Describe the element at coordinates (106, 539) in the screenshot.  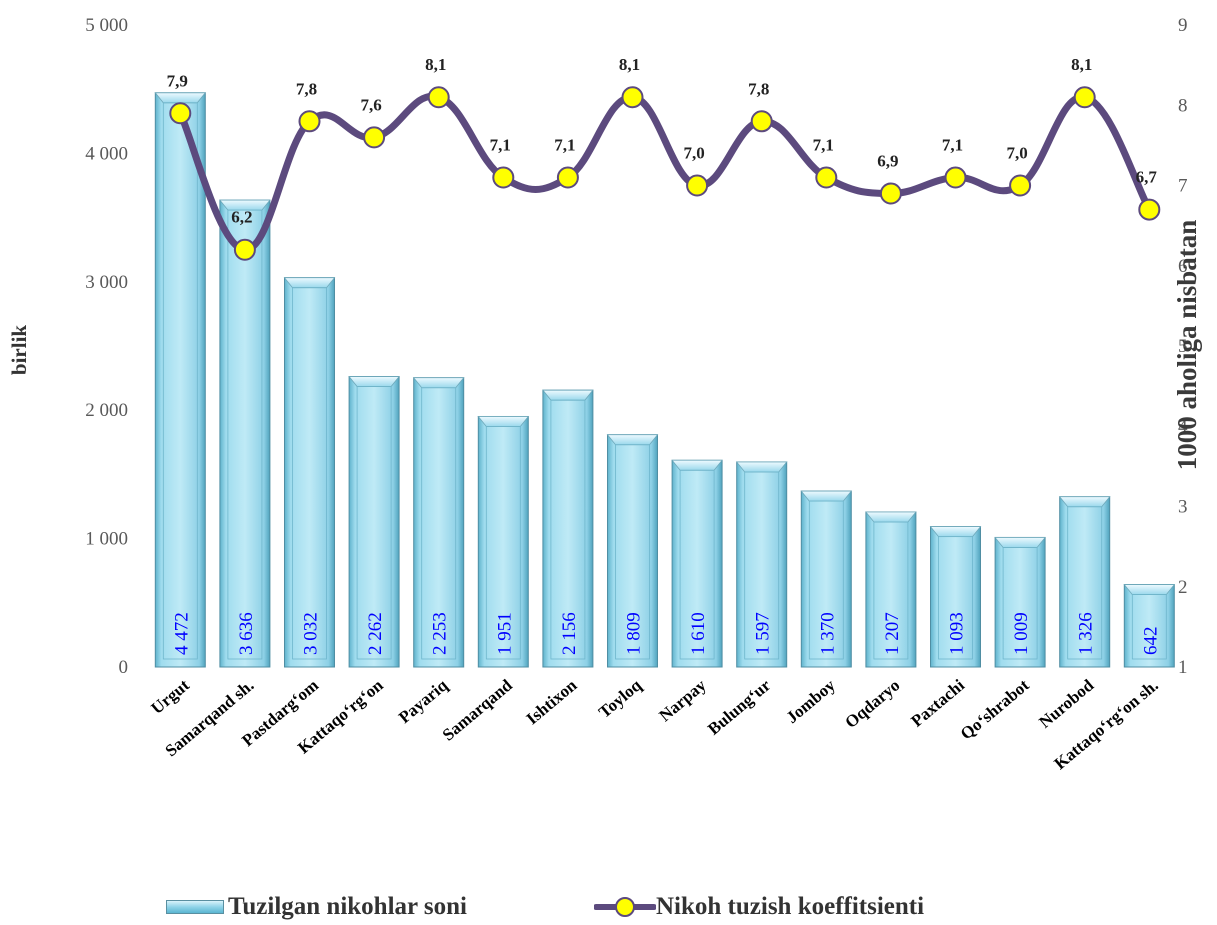
I see `y-left-tick-label: 1 000` at that location.